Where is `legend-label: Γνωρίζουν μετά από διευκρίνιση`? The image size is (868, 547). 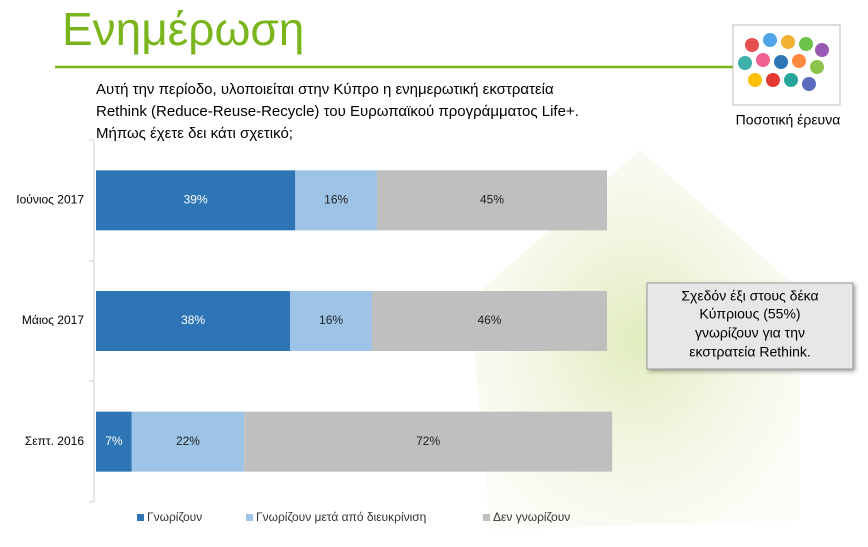 legend-label: Γνωρίζουν μετά από διευκρίνιση is located at coordinates (341, 517).